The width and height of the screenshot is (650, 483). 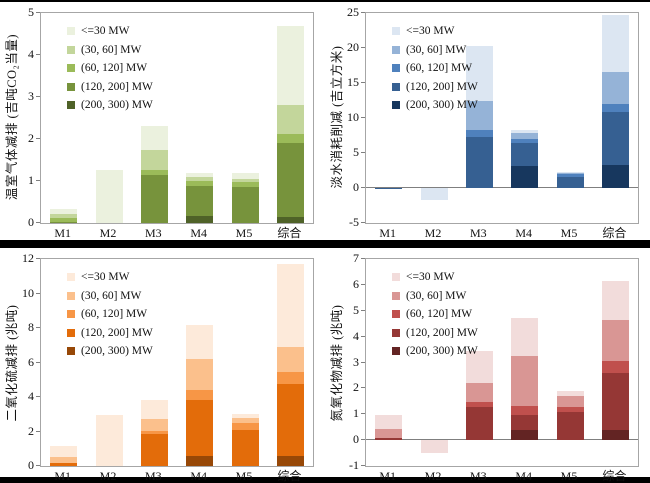 I want to click on legend-label: (30, 60] MW, so click(x=436, y=295).